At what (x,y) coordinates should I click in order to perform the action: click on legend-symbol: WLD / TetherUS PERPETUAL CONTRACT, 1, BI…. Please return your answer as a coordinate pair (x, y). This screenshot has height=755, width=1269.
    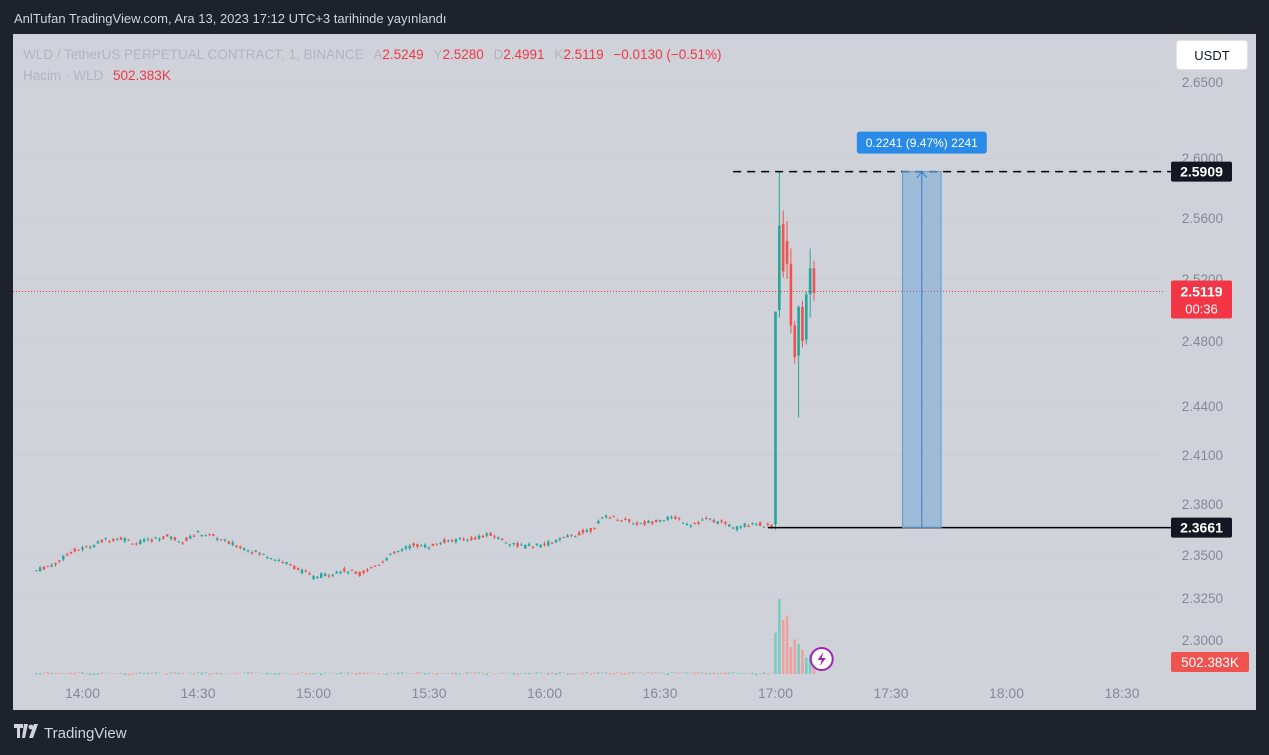
    Looking at the image, I should click on (193, 54).